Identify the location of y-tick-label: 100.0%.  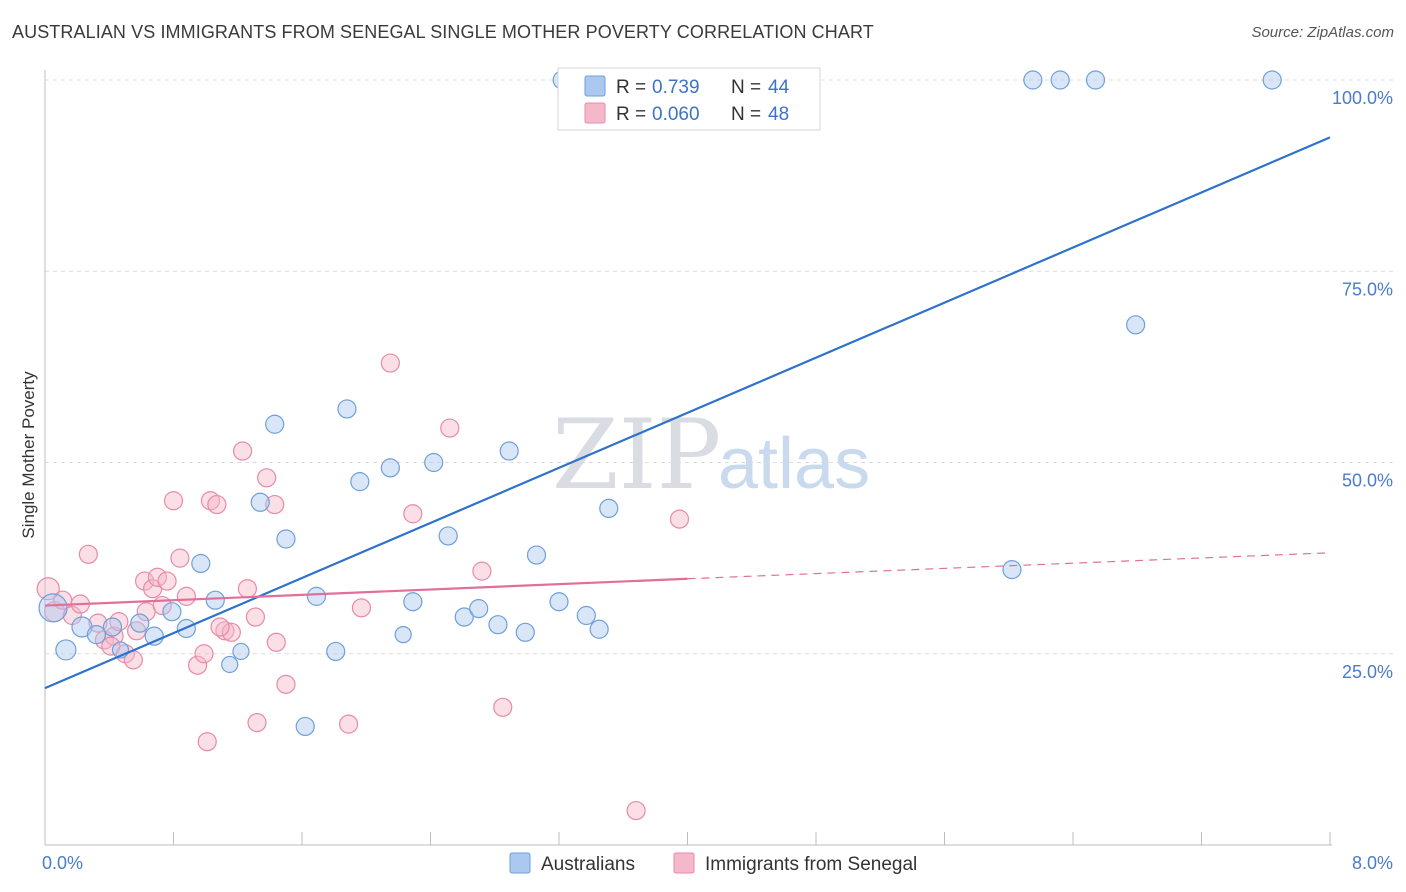
(1362, 98).